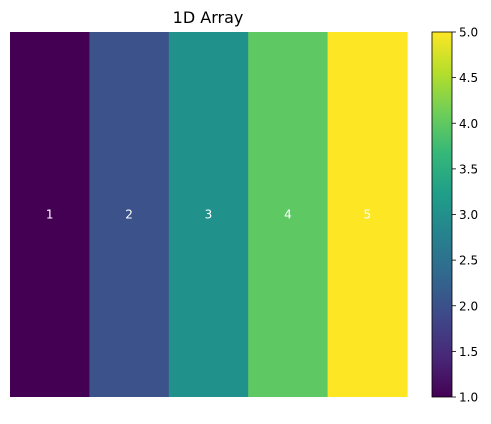 The height and width of the screenshot is (424, 491). I want to click on heatmap-cell-label-2: 2, so click(129, 215).